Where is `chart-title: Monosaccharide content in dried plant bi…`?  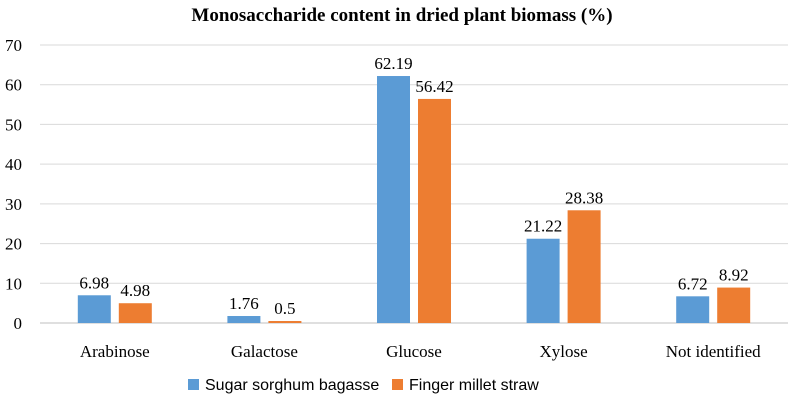
chart-title: Monosaccharide content in dried plant bi… is located at coordinates (401, 15).